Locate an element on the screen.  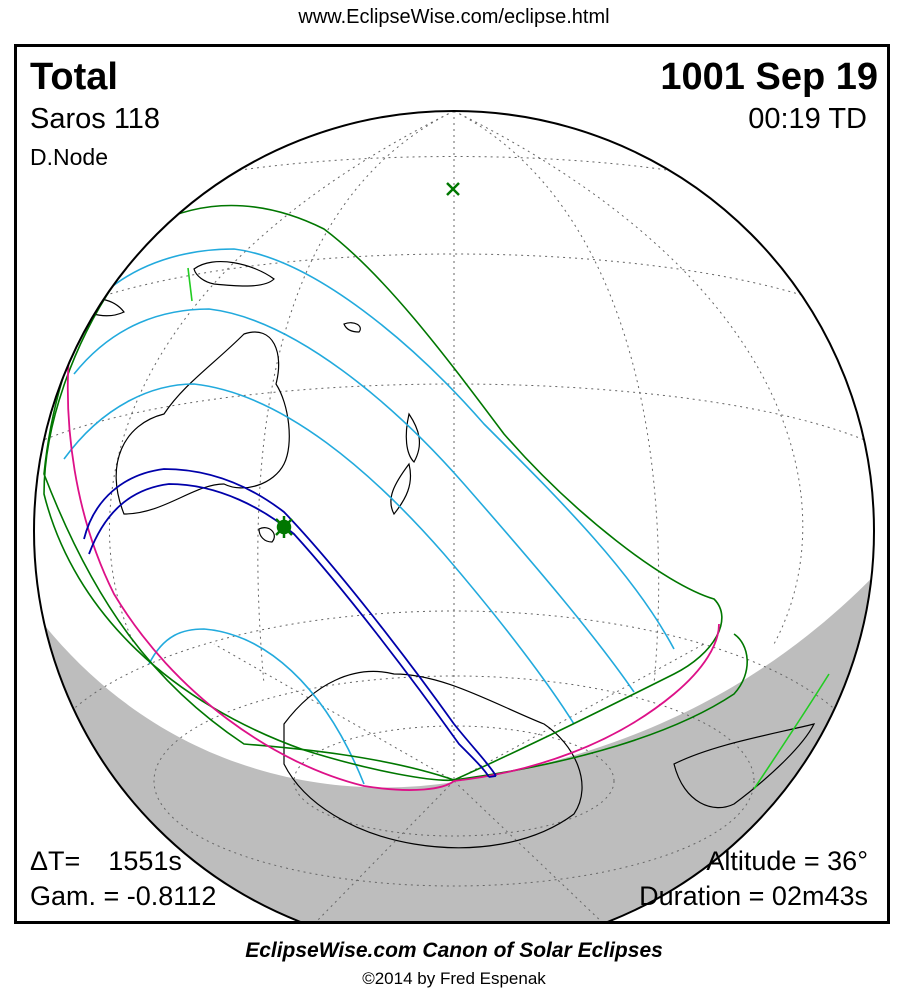
altitude: Altitude = 36° is located at coordinates (787, 861).